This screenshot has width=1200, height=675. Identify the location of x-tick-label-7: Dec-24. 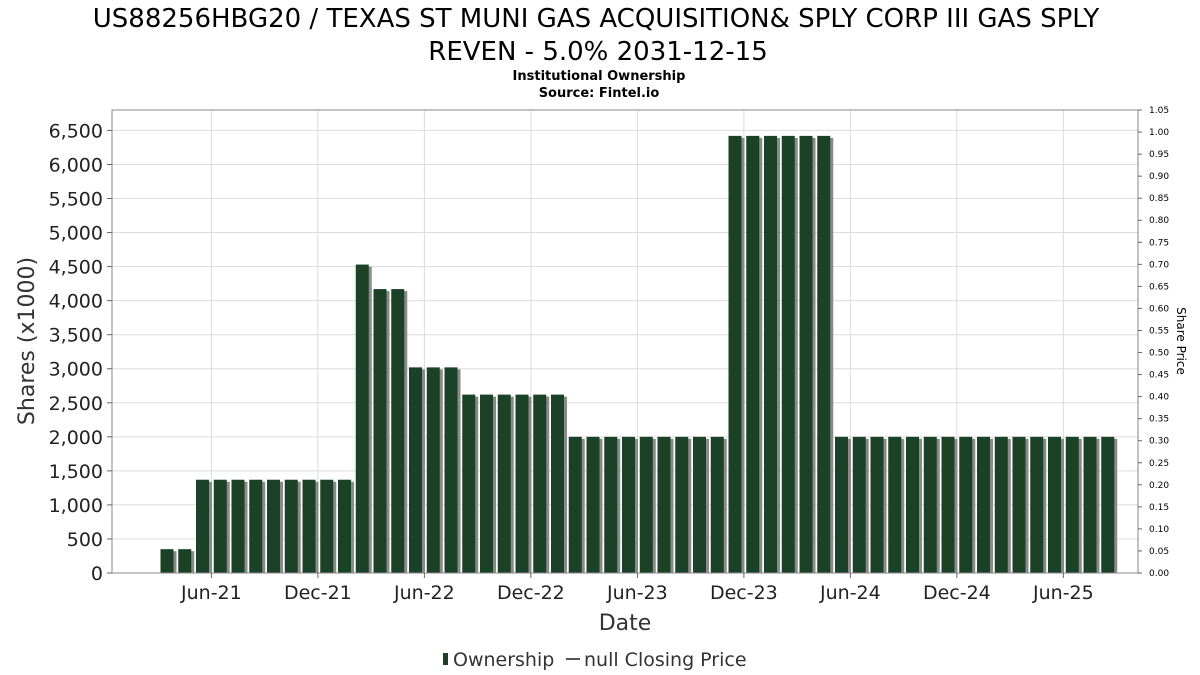
(957, 593).